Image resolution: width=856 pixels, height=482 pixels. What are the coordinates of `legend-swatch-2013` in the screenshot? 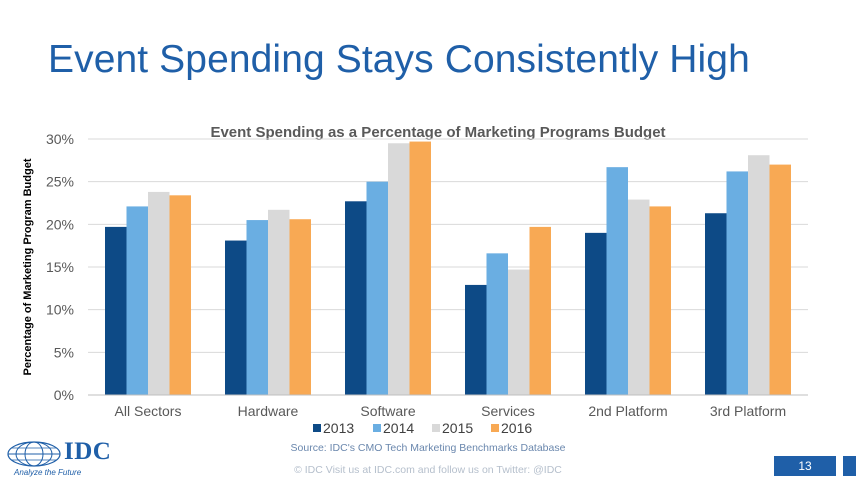 It's located at (317, 428).